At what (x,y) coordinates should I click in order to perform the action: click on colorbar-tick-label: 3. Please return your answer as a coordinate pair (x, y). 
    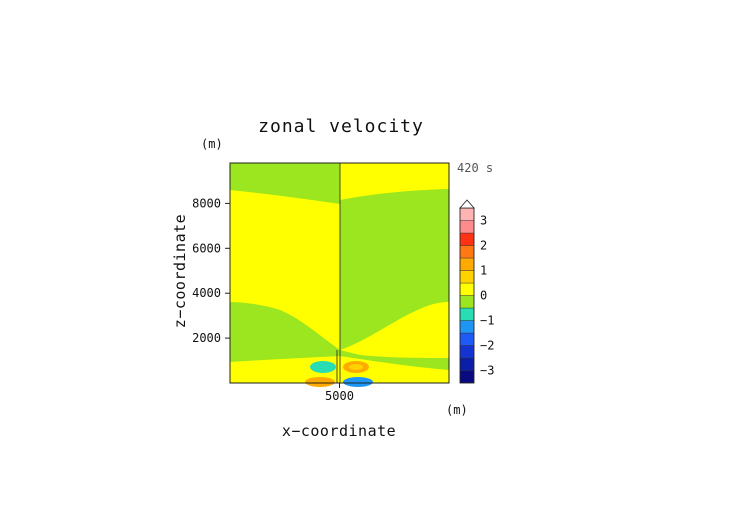
    Looking at the image, I should click on (483, 221).